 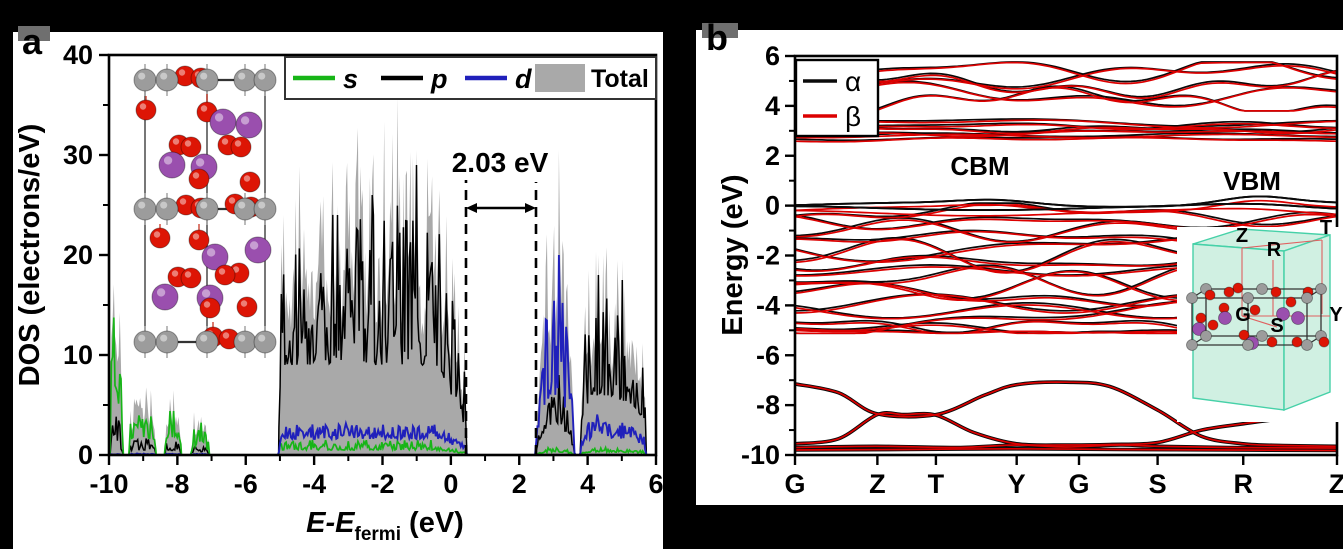 What do you see at coordinates (78, 155) in the screenshot?
I see `y-tick-label: 30` at bounding box center [78, 155].